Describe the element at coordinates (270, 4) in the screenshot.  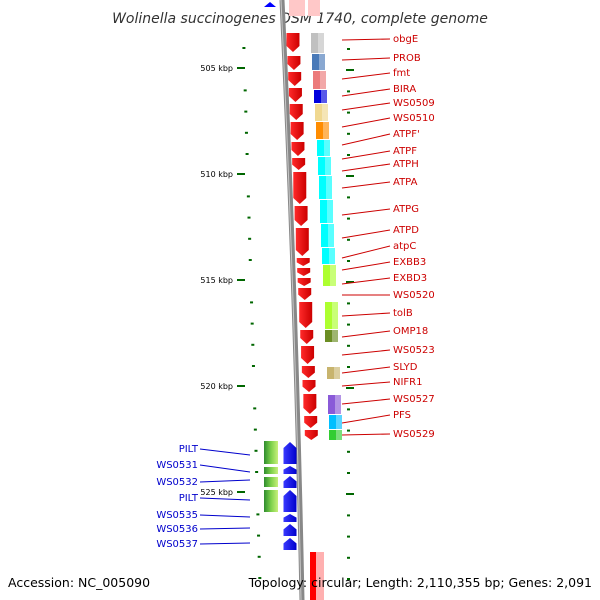
I see `reverse-gene-partial` at that location.